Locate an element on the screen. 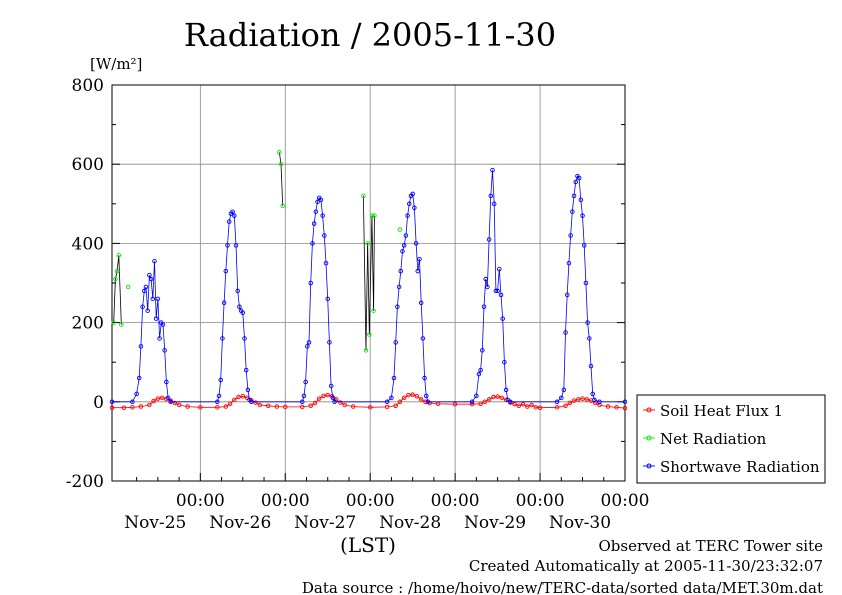  series-net-radiation is located at coordinates (257, 251).